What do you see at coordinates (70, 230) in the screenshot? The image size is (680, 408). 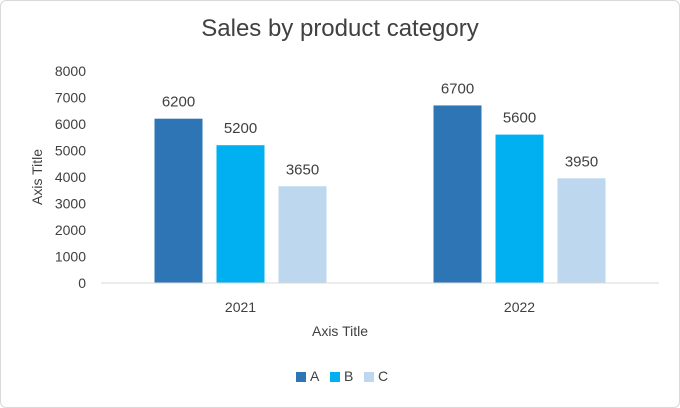 I see `y-tick-label: 2000` at bounding box center [70, 230].